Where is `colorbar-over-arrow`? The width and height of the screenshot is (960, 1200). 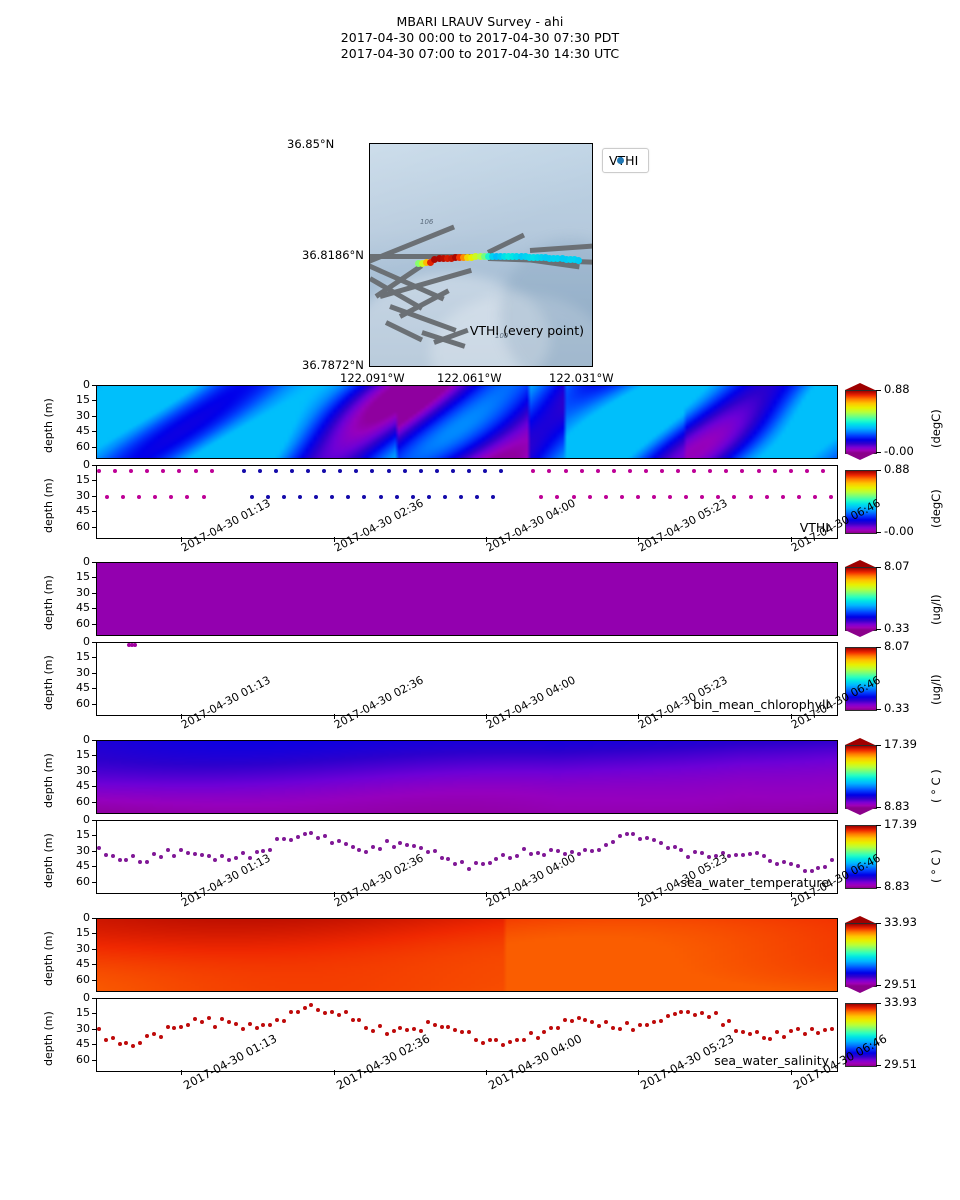 colorbar-over-arrow is located at coordinates (860, 741).